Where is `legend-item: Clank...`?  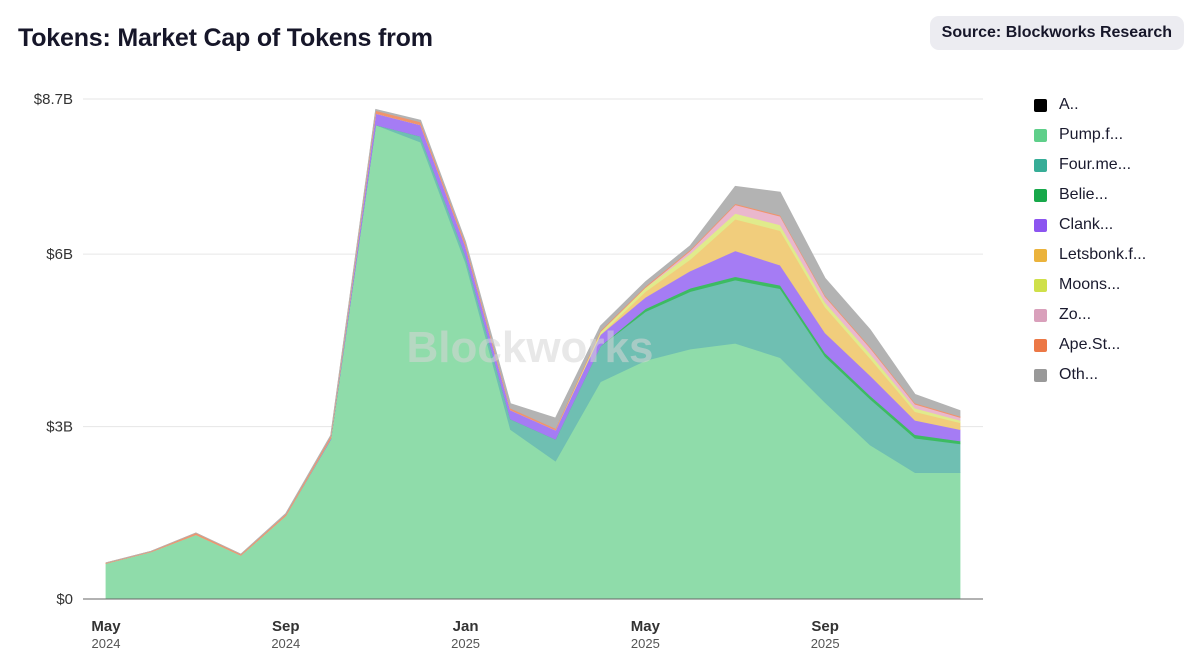 legend-item: Clank... is located at coordinates (1090, 225).